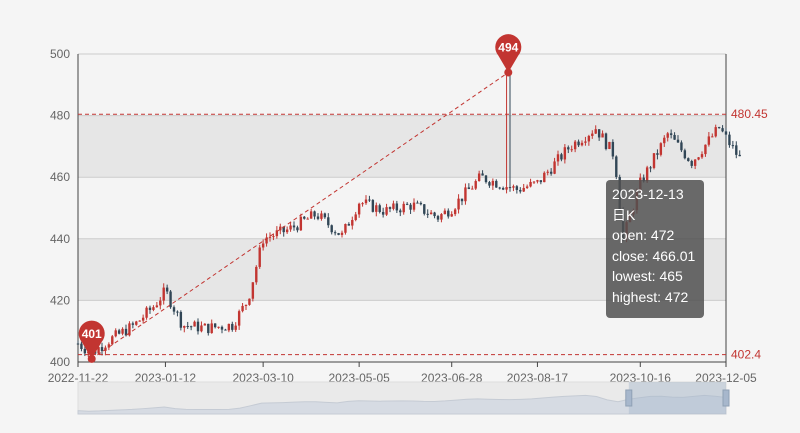  Describe the element at coordinates (746, 355) in the screenshot. I see `mark-line-label: 402.4` at that location.